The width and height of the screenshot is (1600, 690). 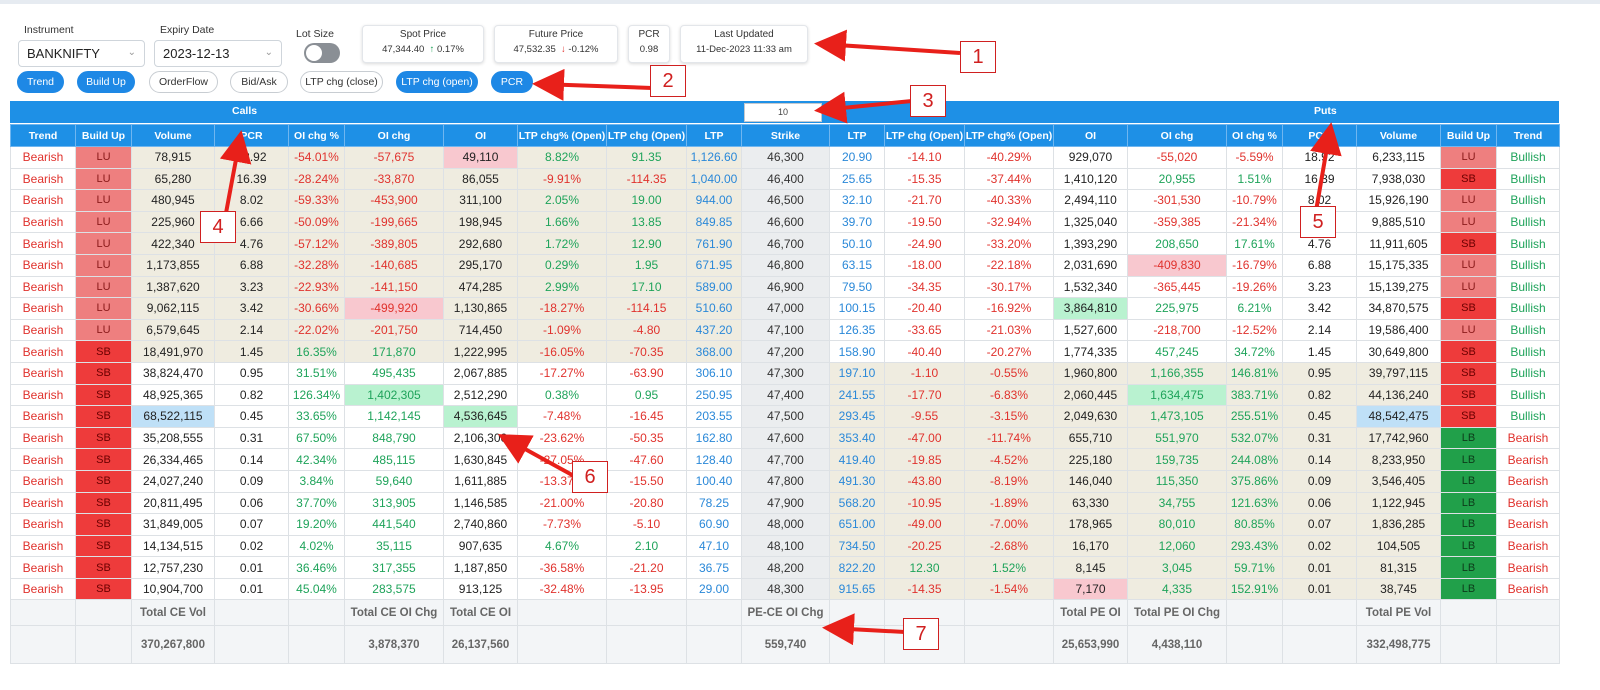 I want to click on col-header-put-volume: Volume, so click(x=1398, y=135).